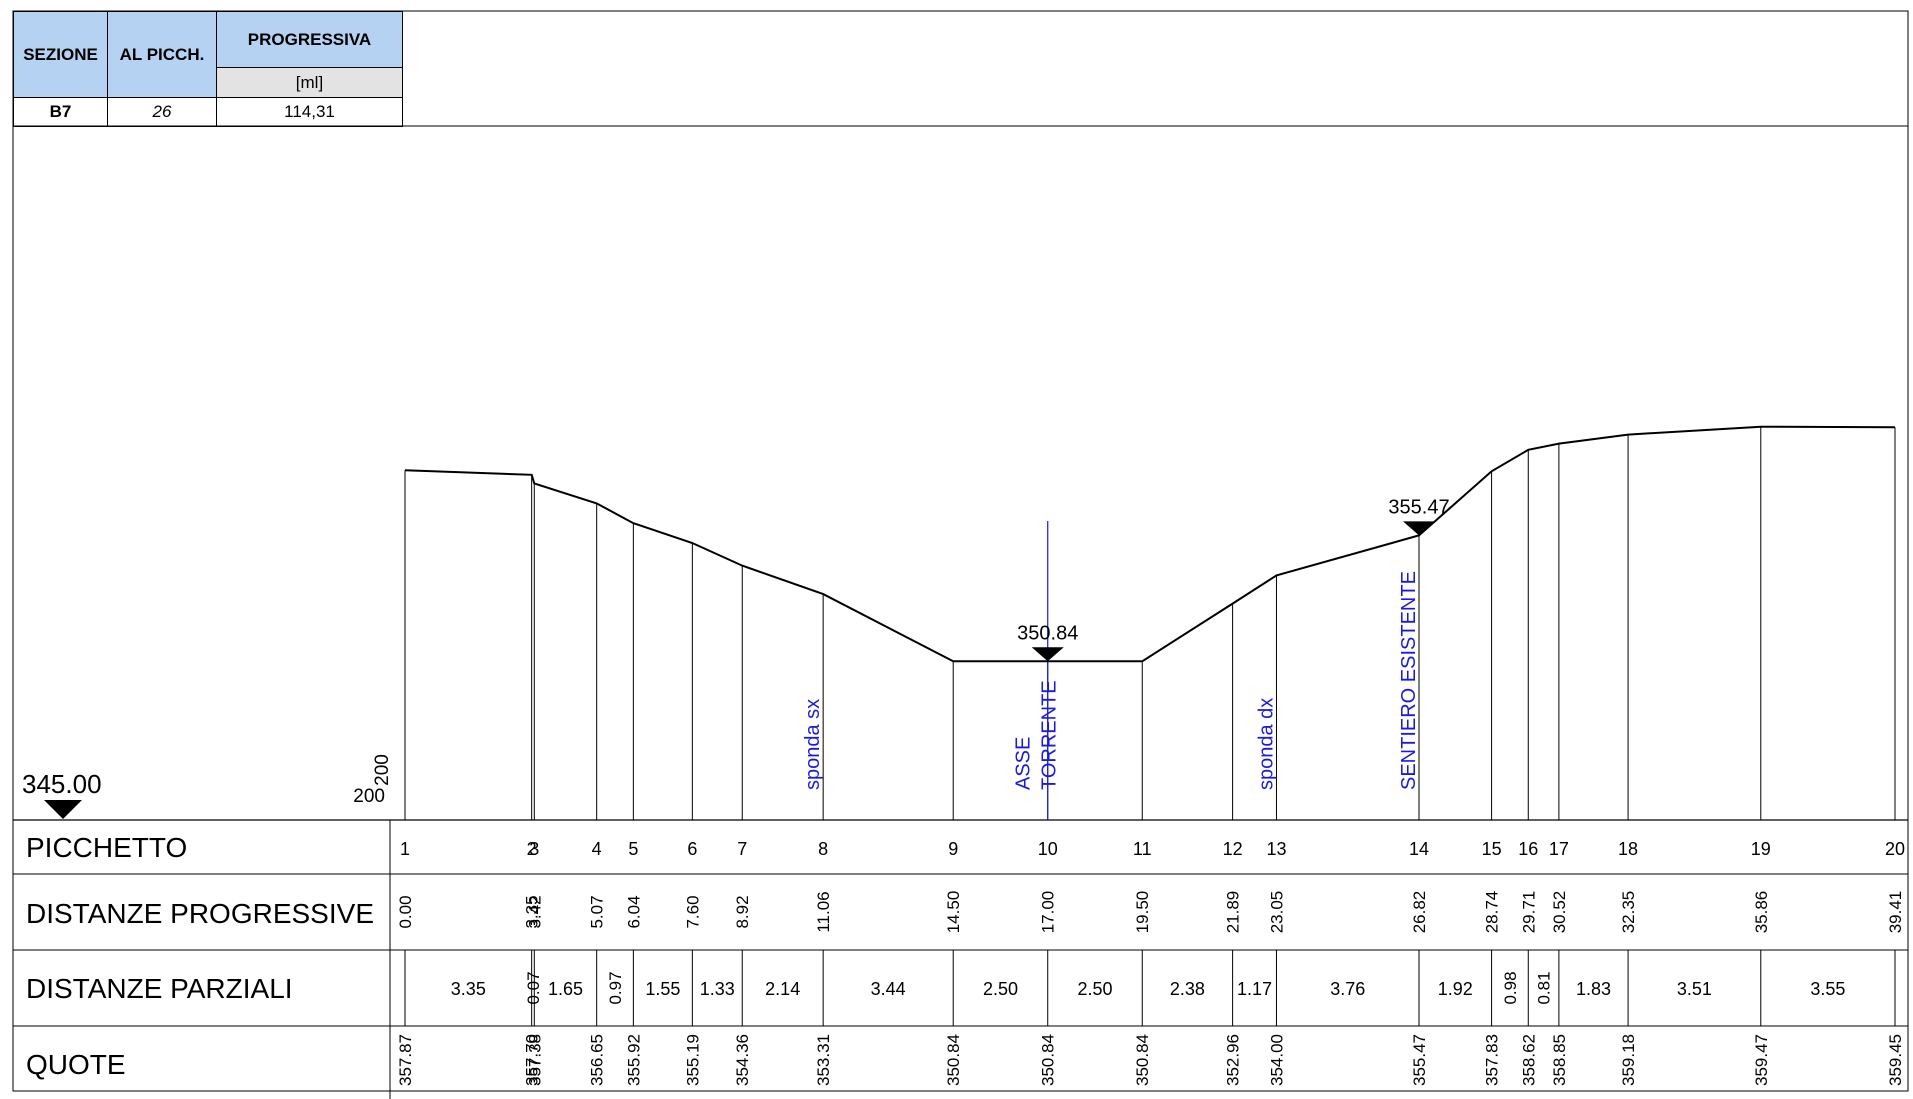  Describe the element at coordinates (813, 744) in the screenshot. I see `annotation-label: sponda sx` at that location.